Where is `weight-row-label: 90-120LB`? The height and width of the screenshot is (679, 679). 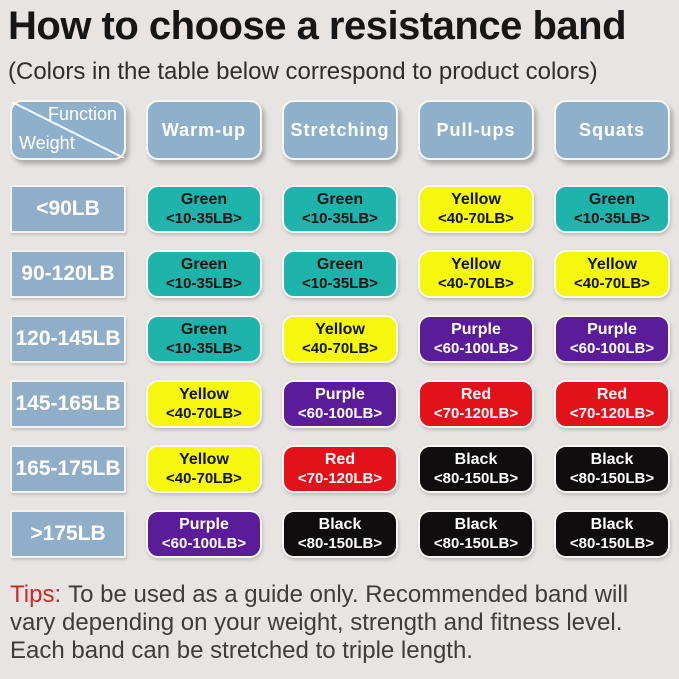 weight-row-label: 90-120LB is located at coordinates (68, 274).